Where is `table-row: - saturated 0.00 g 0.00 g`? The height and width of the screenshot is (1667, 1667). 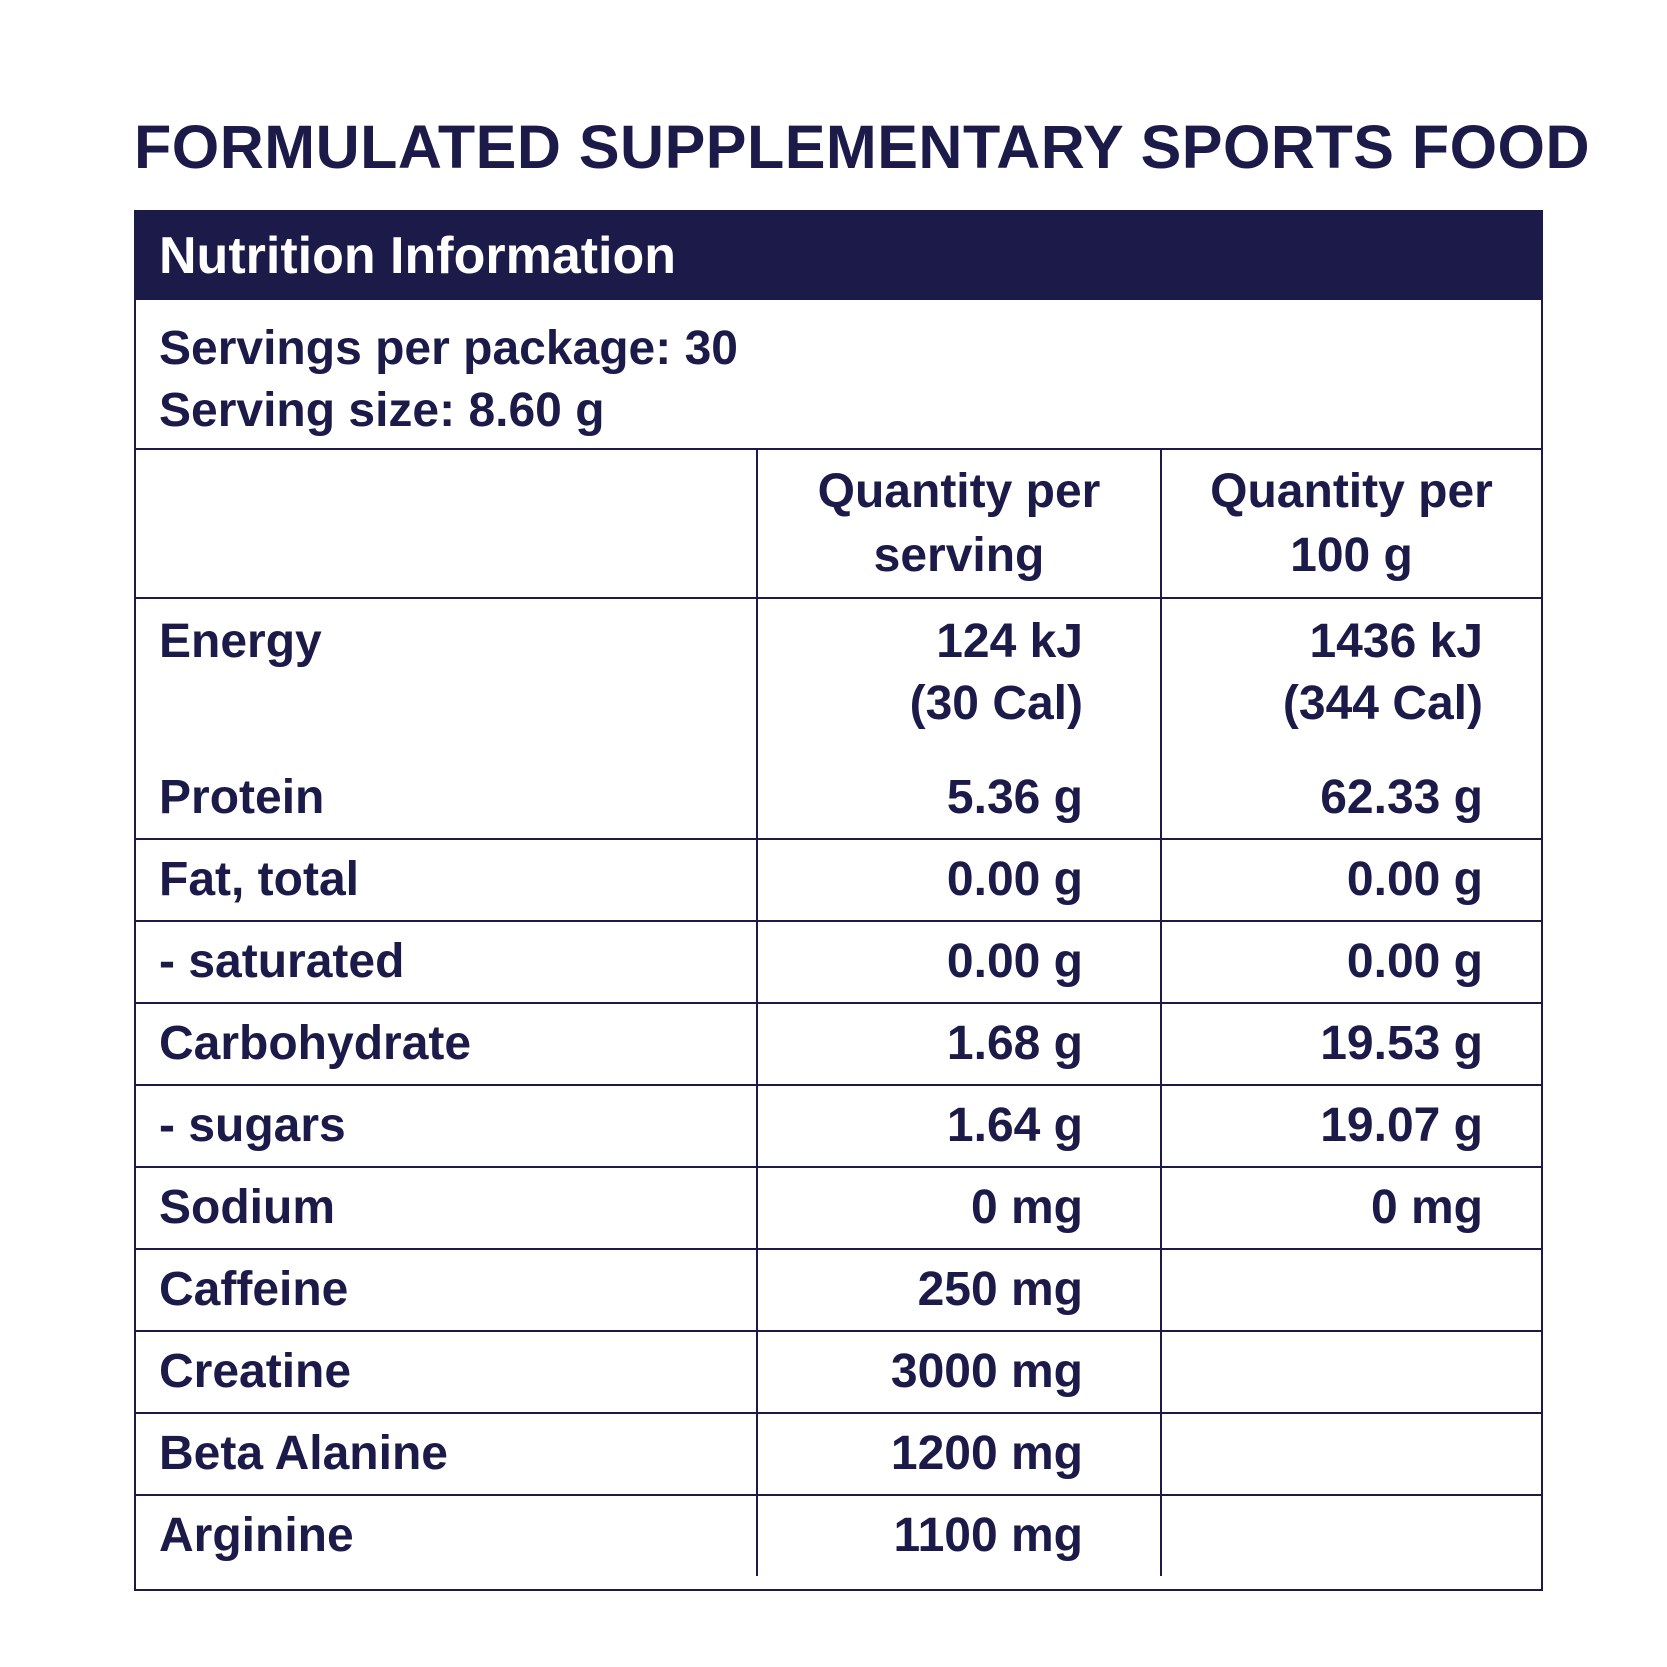 table-row: - saturated 0.00 g 0.00 g is located at coordinates (838, 962).